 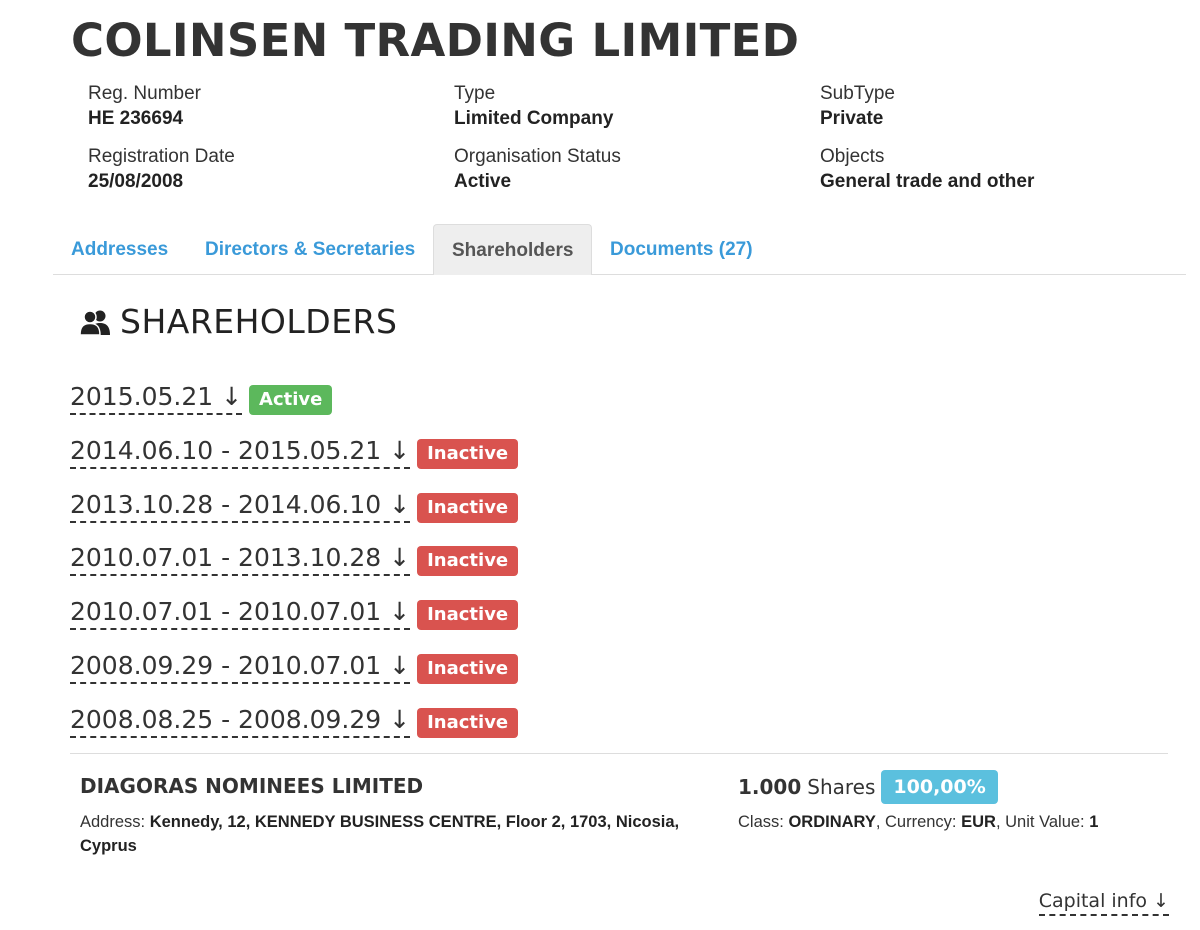 I want to click on tab-addresses: Addresses, so click(x=120, y=249).